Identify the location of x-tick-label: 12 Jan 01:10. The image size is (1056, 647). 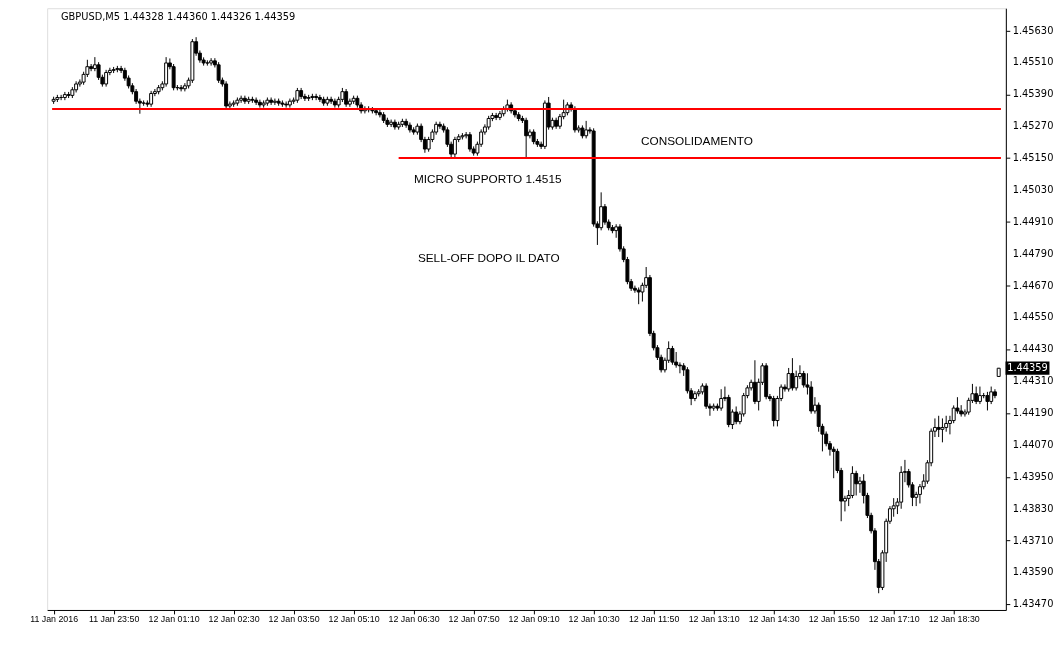
(174, 619).